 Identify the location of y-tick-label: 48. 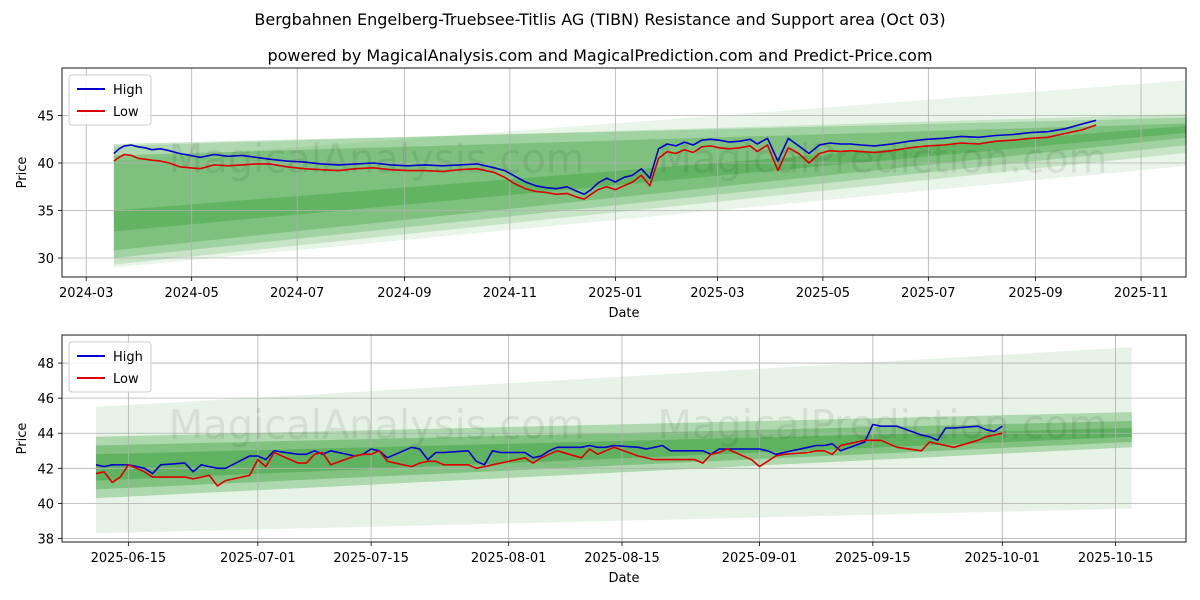
(45, 364).